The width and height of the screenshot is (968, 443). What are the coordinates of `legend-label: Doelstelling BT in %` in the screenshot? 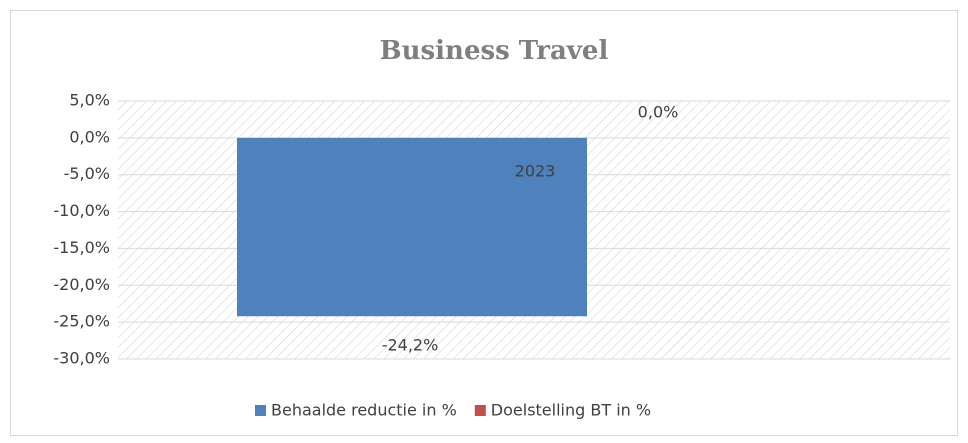 It's located at (571, 410).